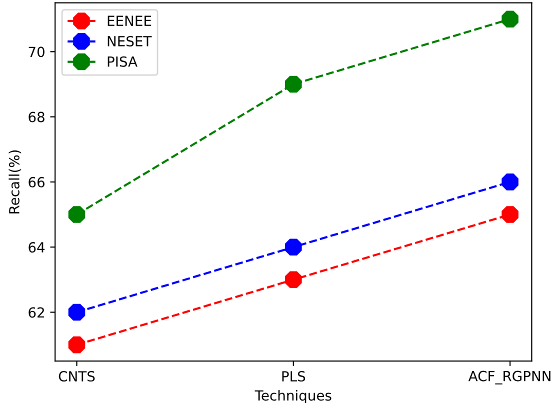  I want to click on x-tick-label: PLS, so click(294, 376).